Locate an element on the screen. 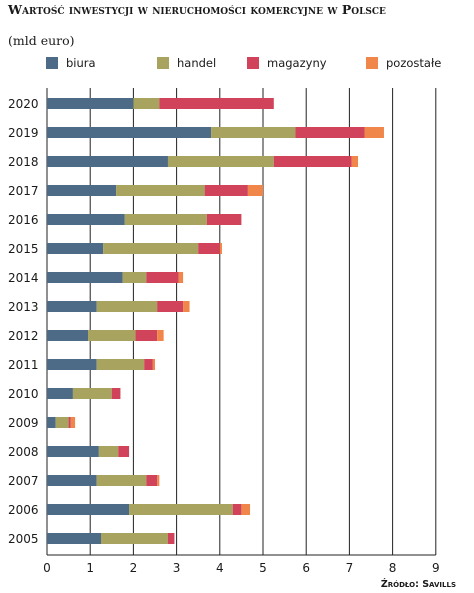 The height and width of the screenshot is (593, 474). y-tick-label: 2020 is located at coordinates (23, 104).